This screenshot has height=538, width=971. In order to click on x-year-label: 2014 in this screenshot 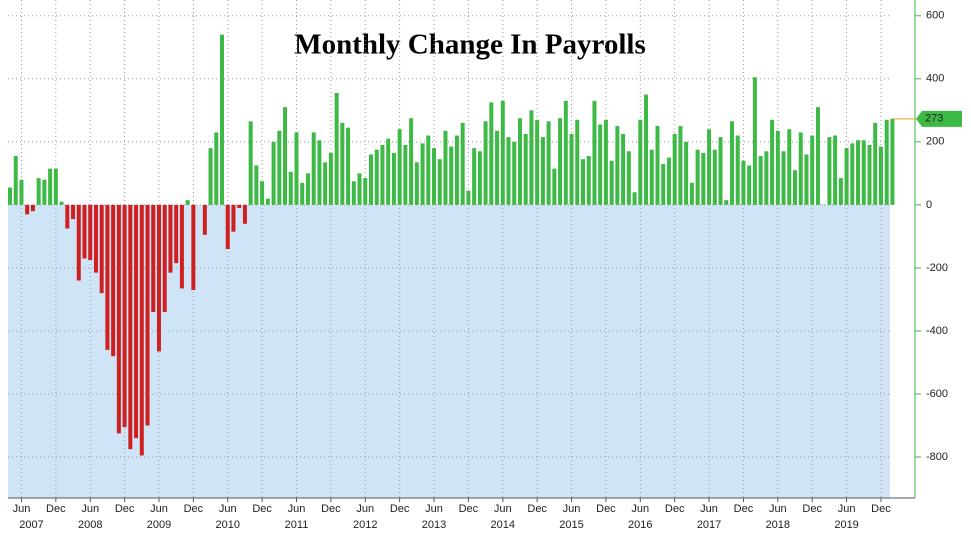, I will do `click(503, 525)`.